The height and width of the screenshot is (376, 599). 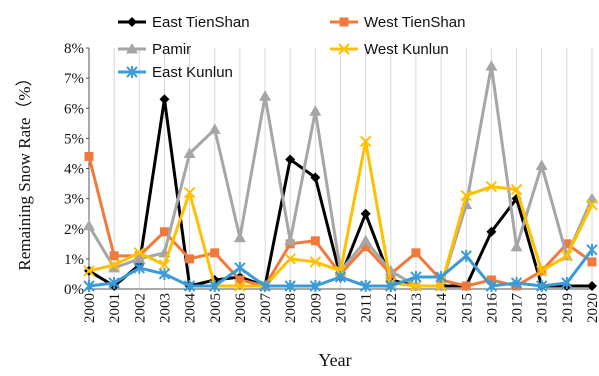 I want to click on legend-item: East Kunlun, so click(x=175, y=72).